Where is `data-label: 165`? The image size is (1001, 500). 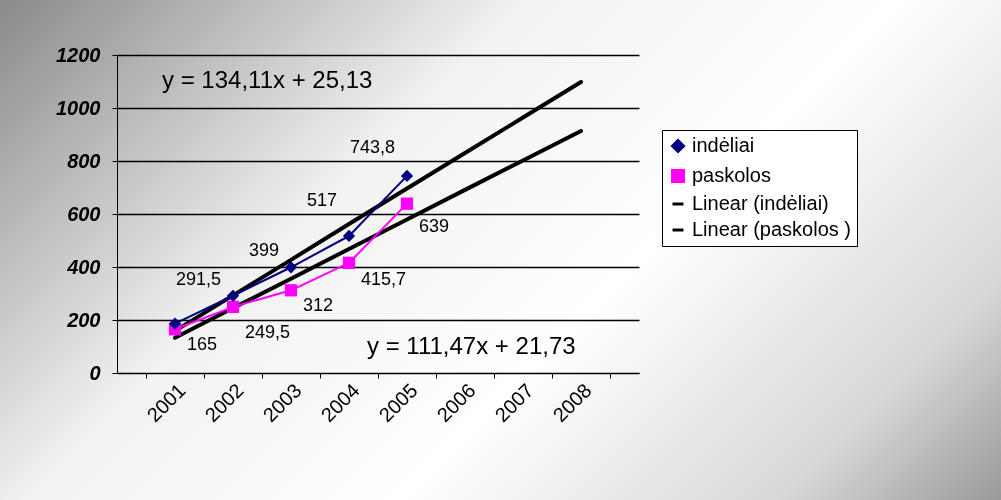
data-label: 165 is located at coordinates (202, 344).